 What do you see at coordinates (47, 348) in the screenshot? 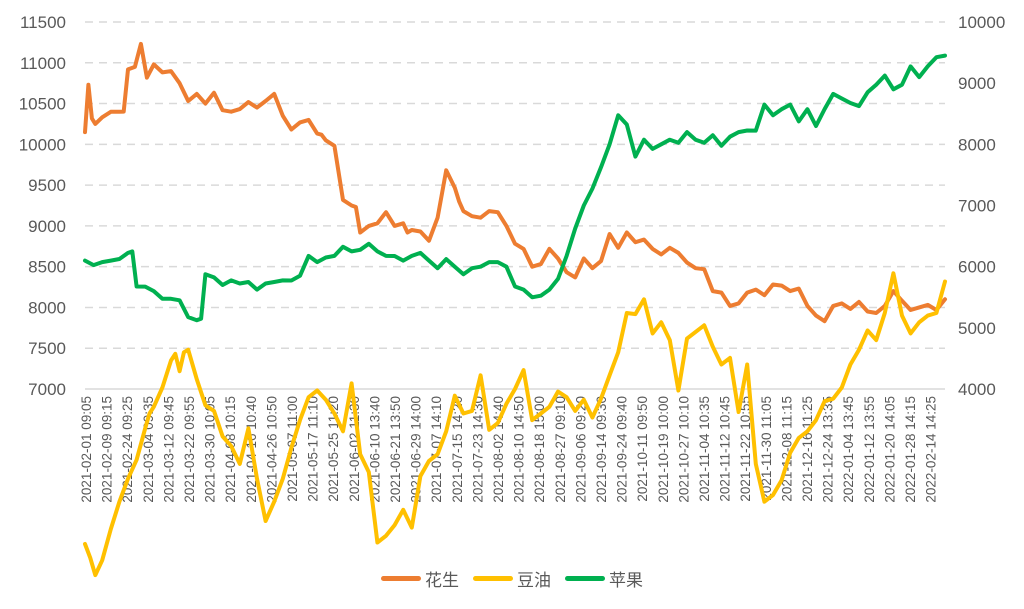
I see `left-axis-tick: 7500` at bounding box center [47, 348].